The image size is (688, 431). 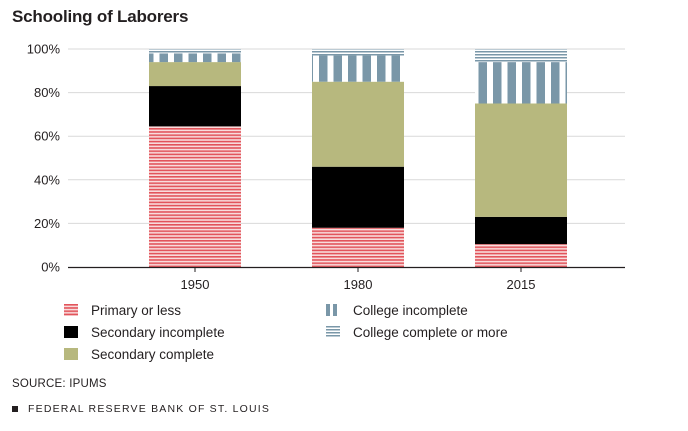 I want to click on legend-swatch-secondary-complete, so click(x=71, y=354).